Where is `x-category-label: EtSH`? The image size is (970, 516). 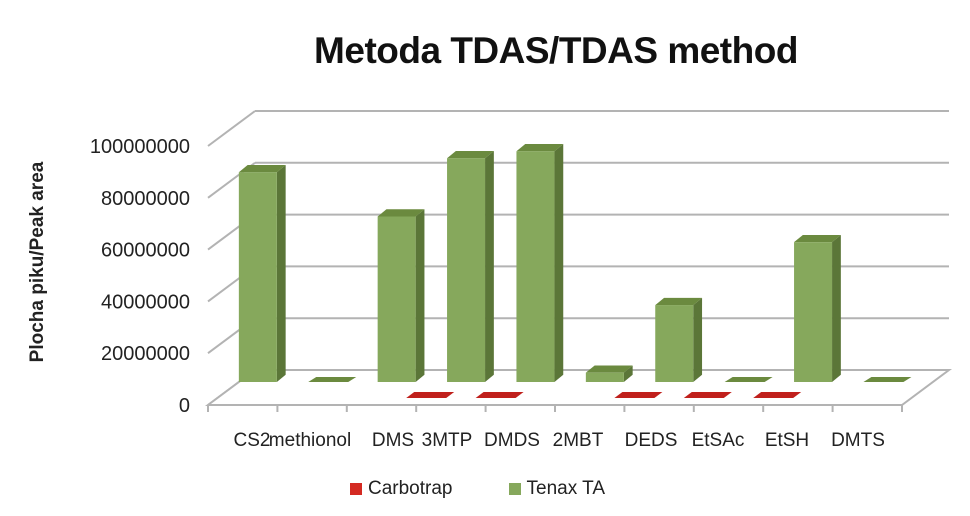 x-category-label: EtSH is located at coordinates (787, 440).